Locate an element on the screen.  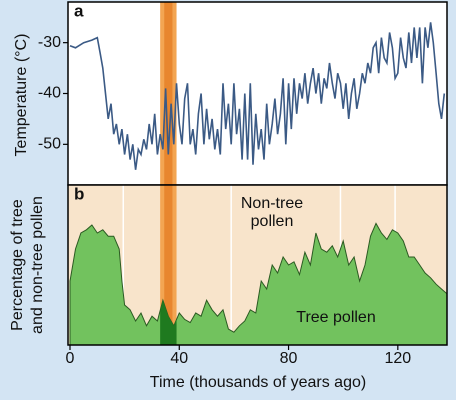
y-axis-label: and non-tree pollen is located at coordinates (37, 265).